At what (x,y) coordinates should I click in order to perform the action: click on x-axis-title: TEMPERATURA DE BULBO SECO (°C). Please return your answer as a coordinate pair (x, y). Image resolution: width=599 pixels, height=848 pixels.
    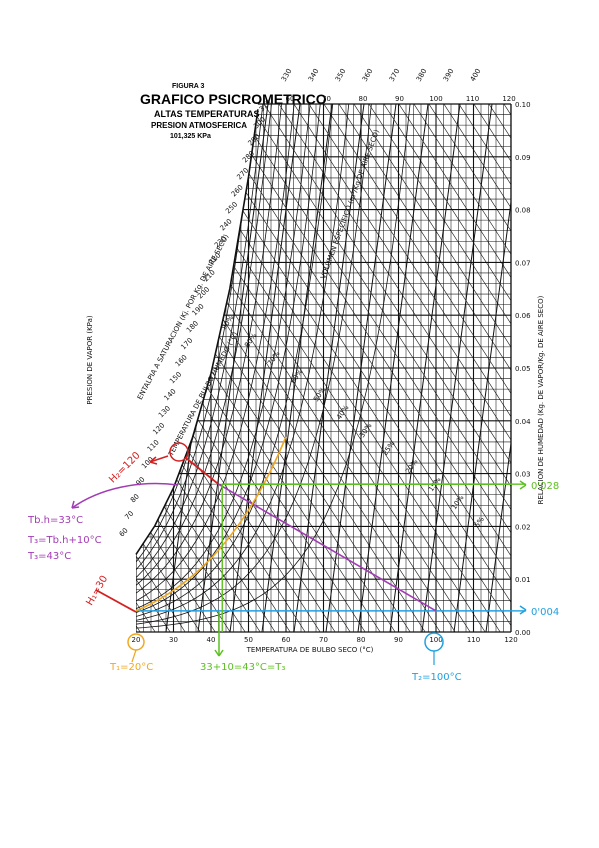
    Looking at the image, I should click on (310, 650).